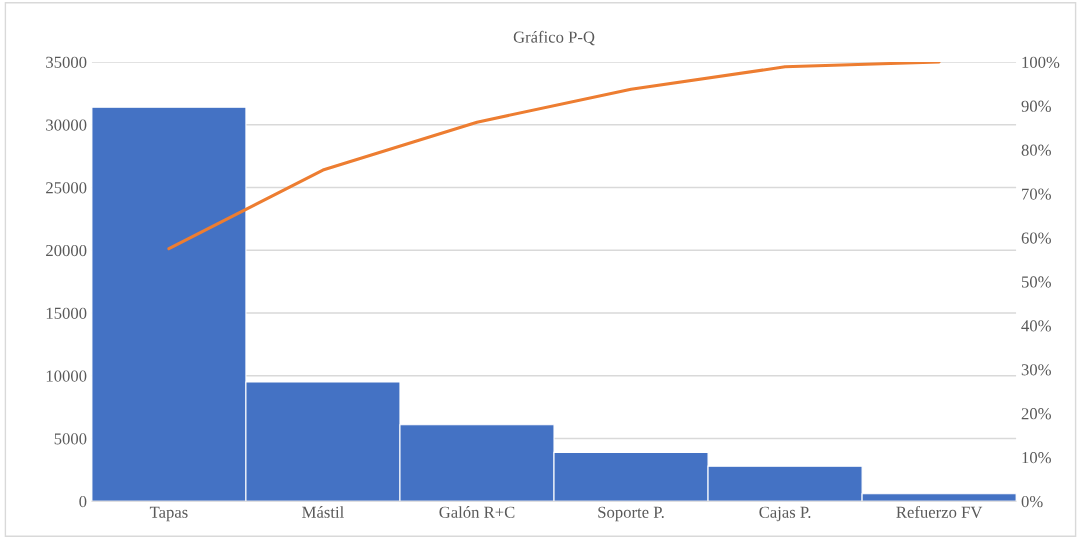  I want to click on y-tick-label: 5000, so click(70, 439).